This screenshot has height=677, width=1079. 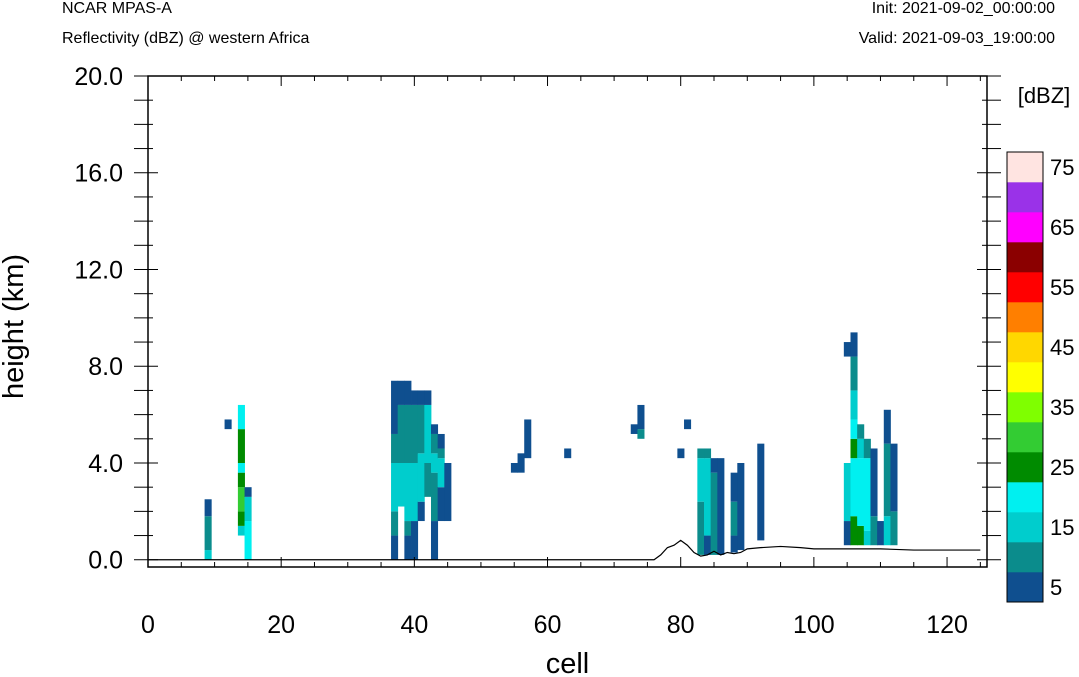 I want to click on x-tick-label: 40, so click(x=414, y=625).